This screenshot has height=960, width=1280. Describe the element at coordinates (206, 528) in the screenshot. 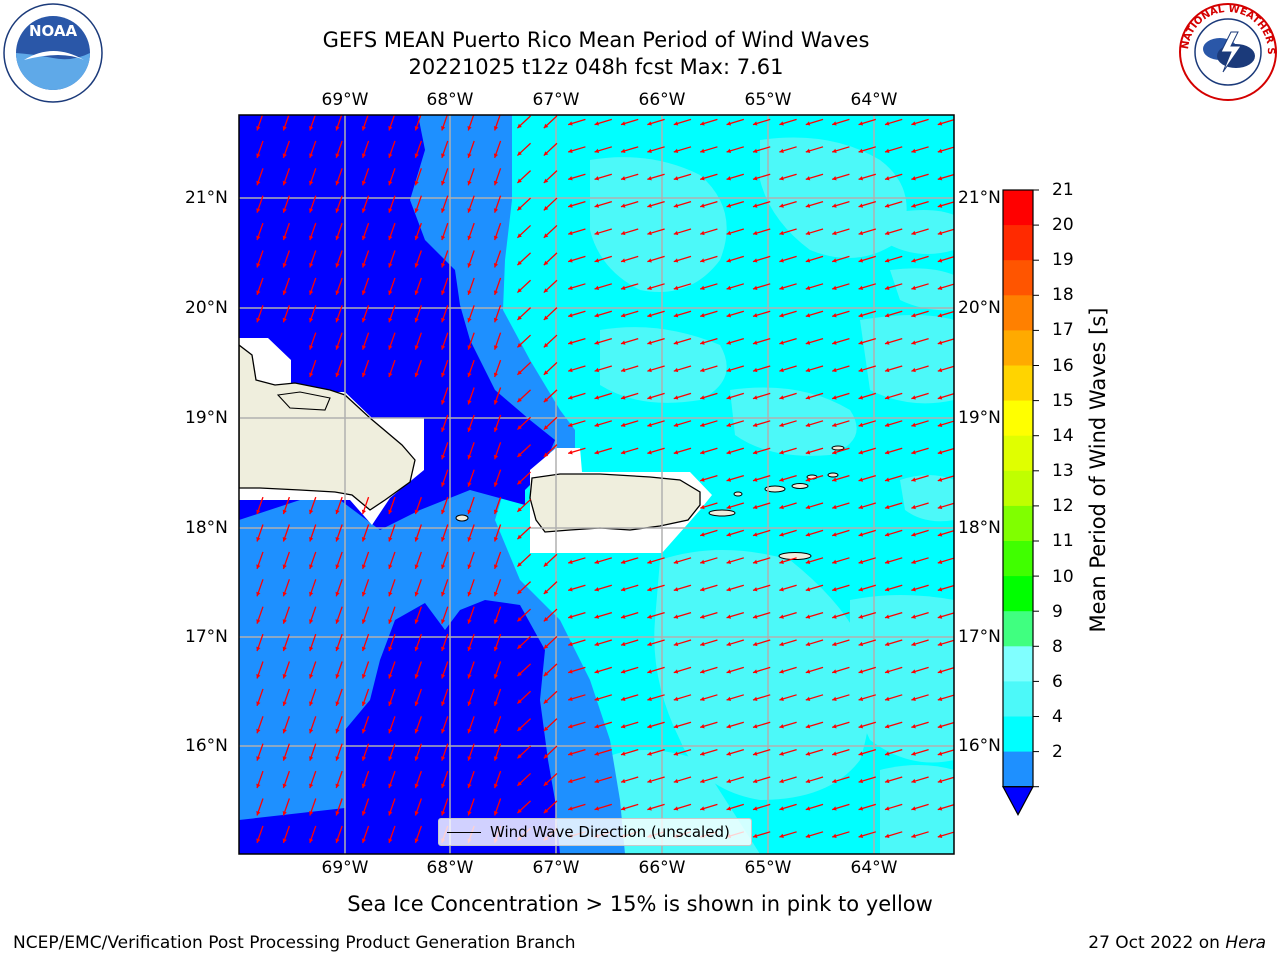

I see `lat-tick-left-18: 18°N` at that location.